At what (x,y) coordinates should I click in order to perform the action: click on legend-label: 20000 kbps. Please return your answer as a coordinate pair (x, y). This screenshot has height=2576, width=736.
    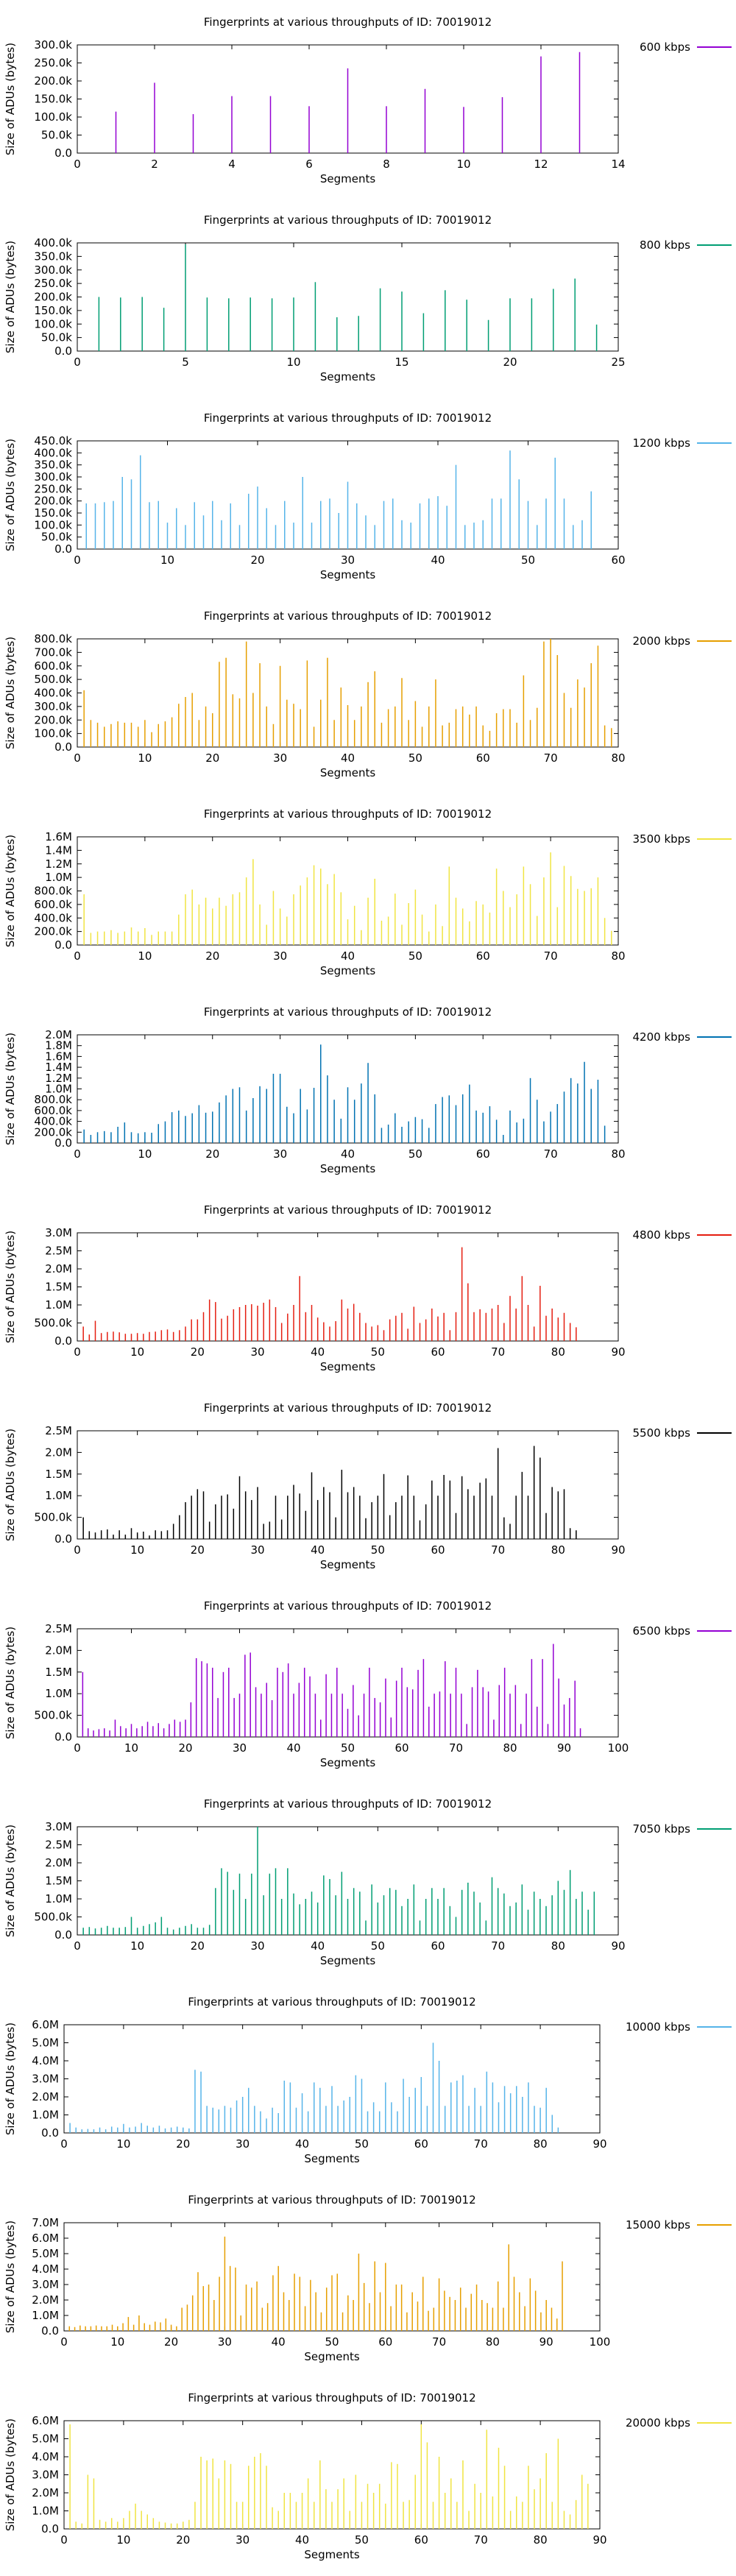
    Looking at the image, I should click on (658, 2423).